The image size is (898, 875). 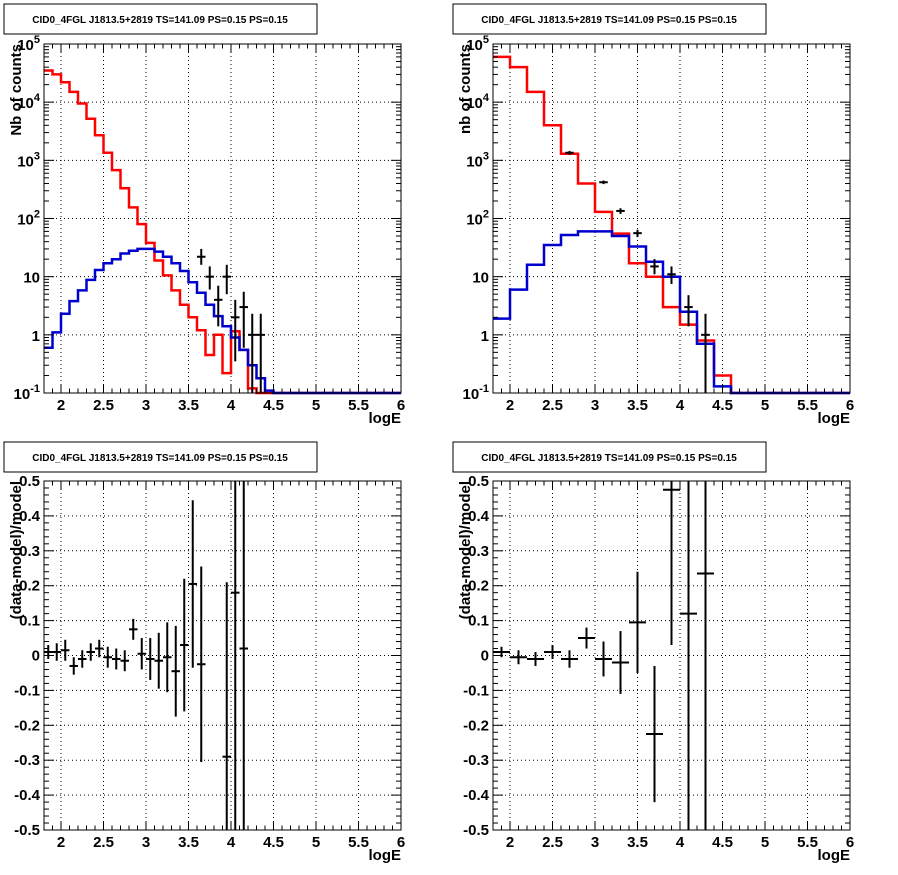 I want to click on y-tick-label: 0.5, so click(x=478, y=481).